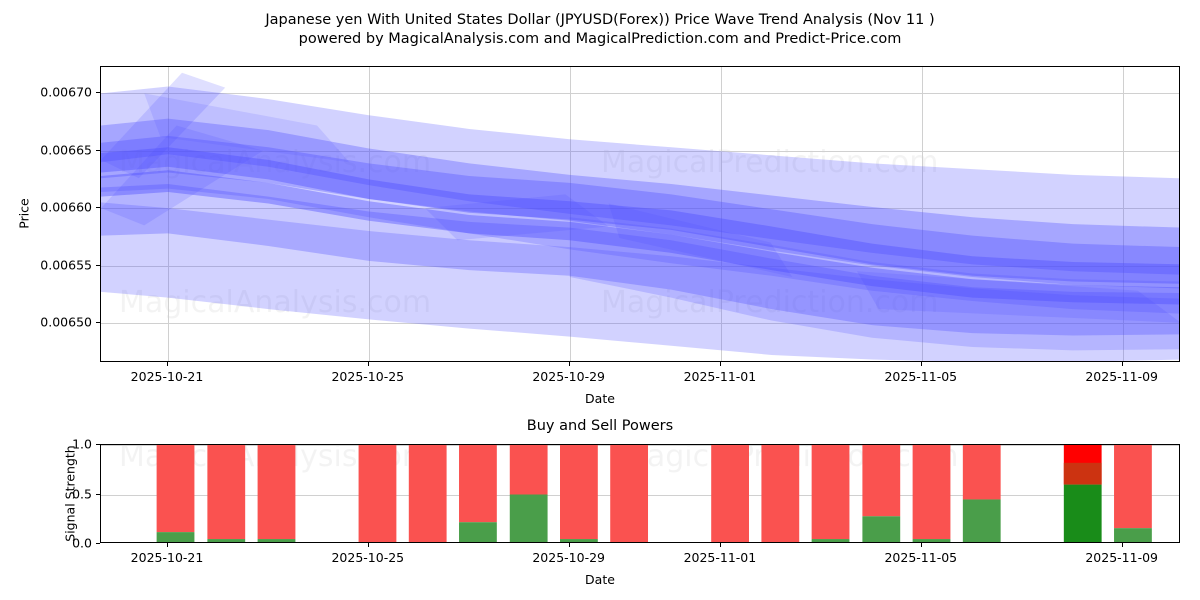  I want to click on signal-x-tick-4: 2025-11-05, so click(921, 557).